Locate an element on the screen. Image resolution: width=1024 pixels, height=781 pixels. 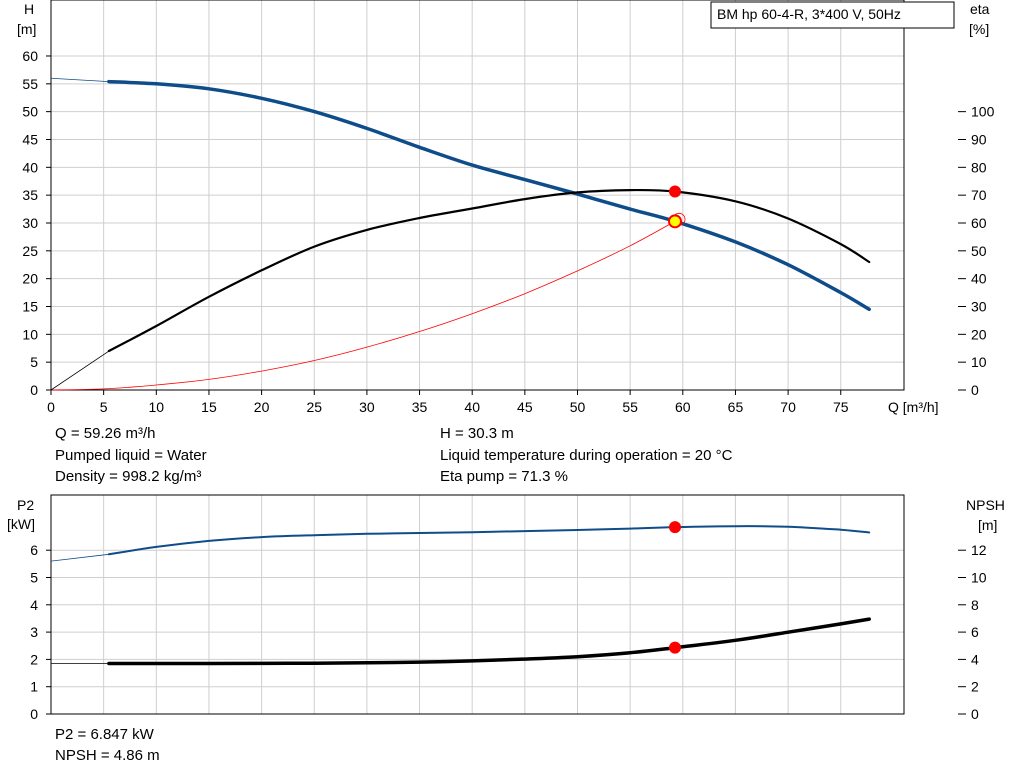
y-right-tick-label: 100 is located at coordinates (983, 112).